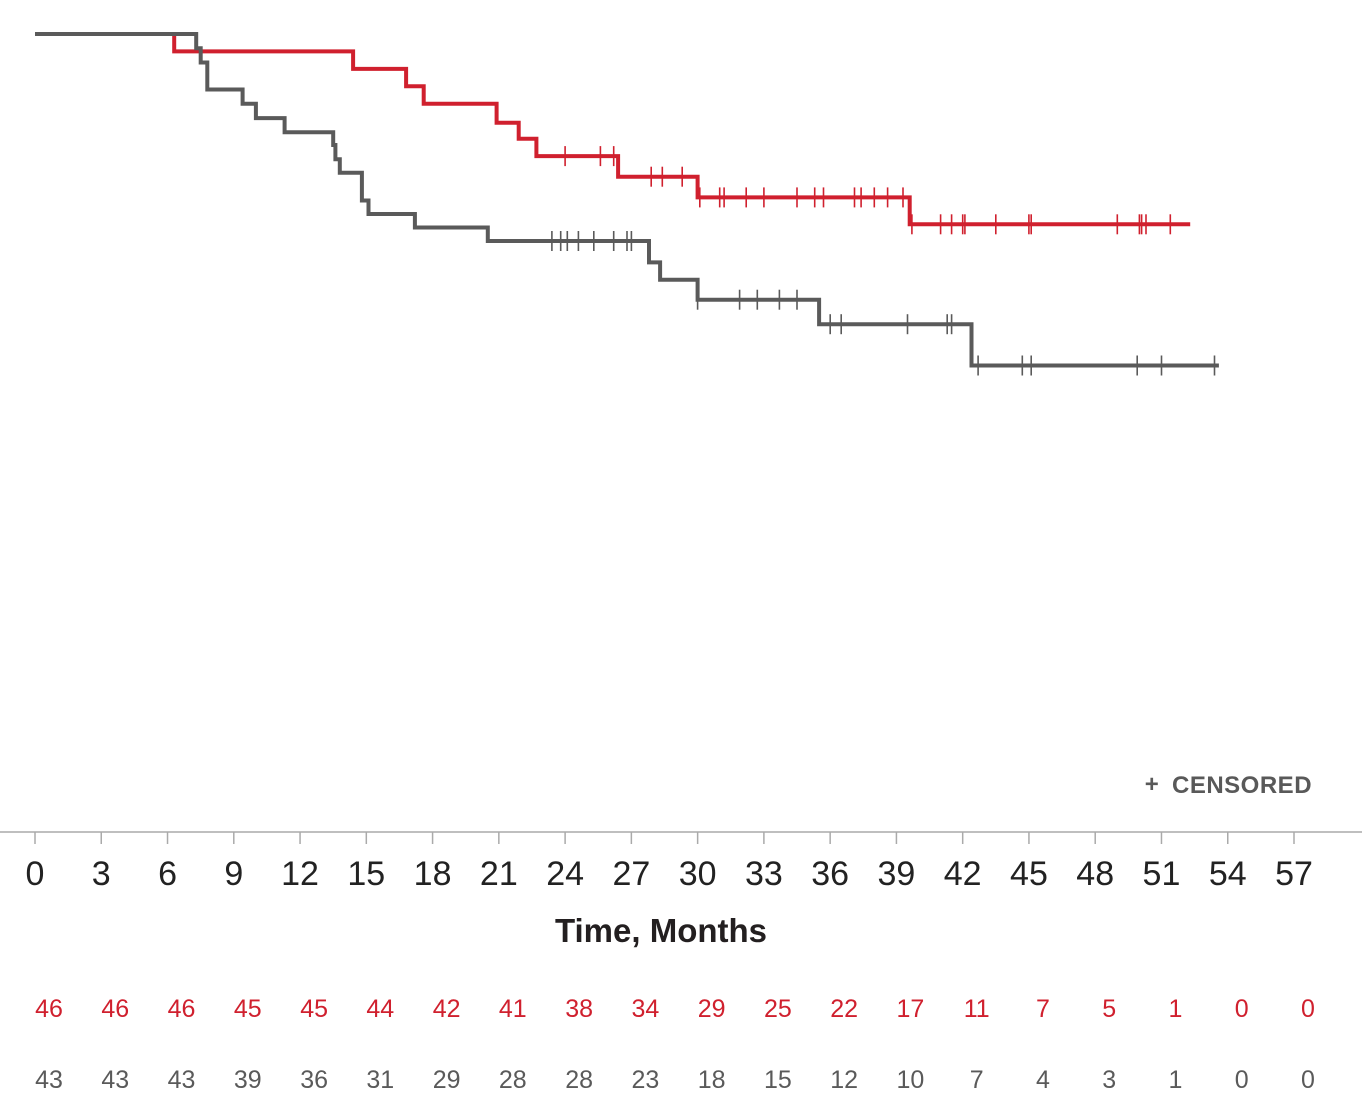  I want to click on x-axis-title: Time, Months, so click(661, 930).